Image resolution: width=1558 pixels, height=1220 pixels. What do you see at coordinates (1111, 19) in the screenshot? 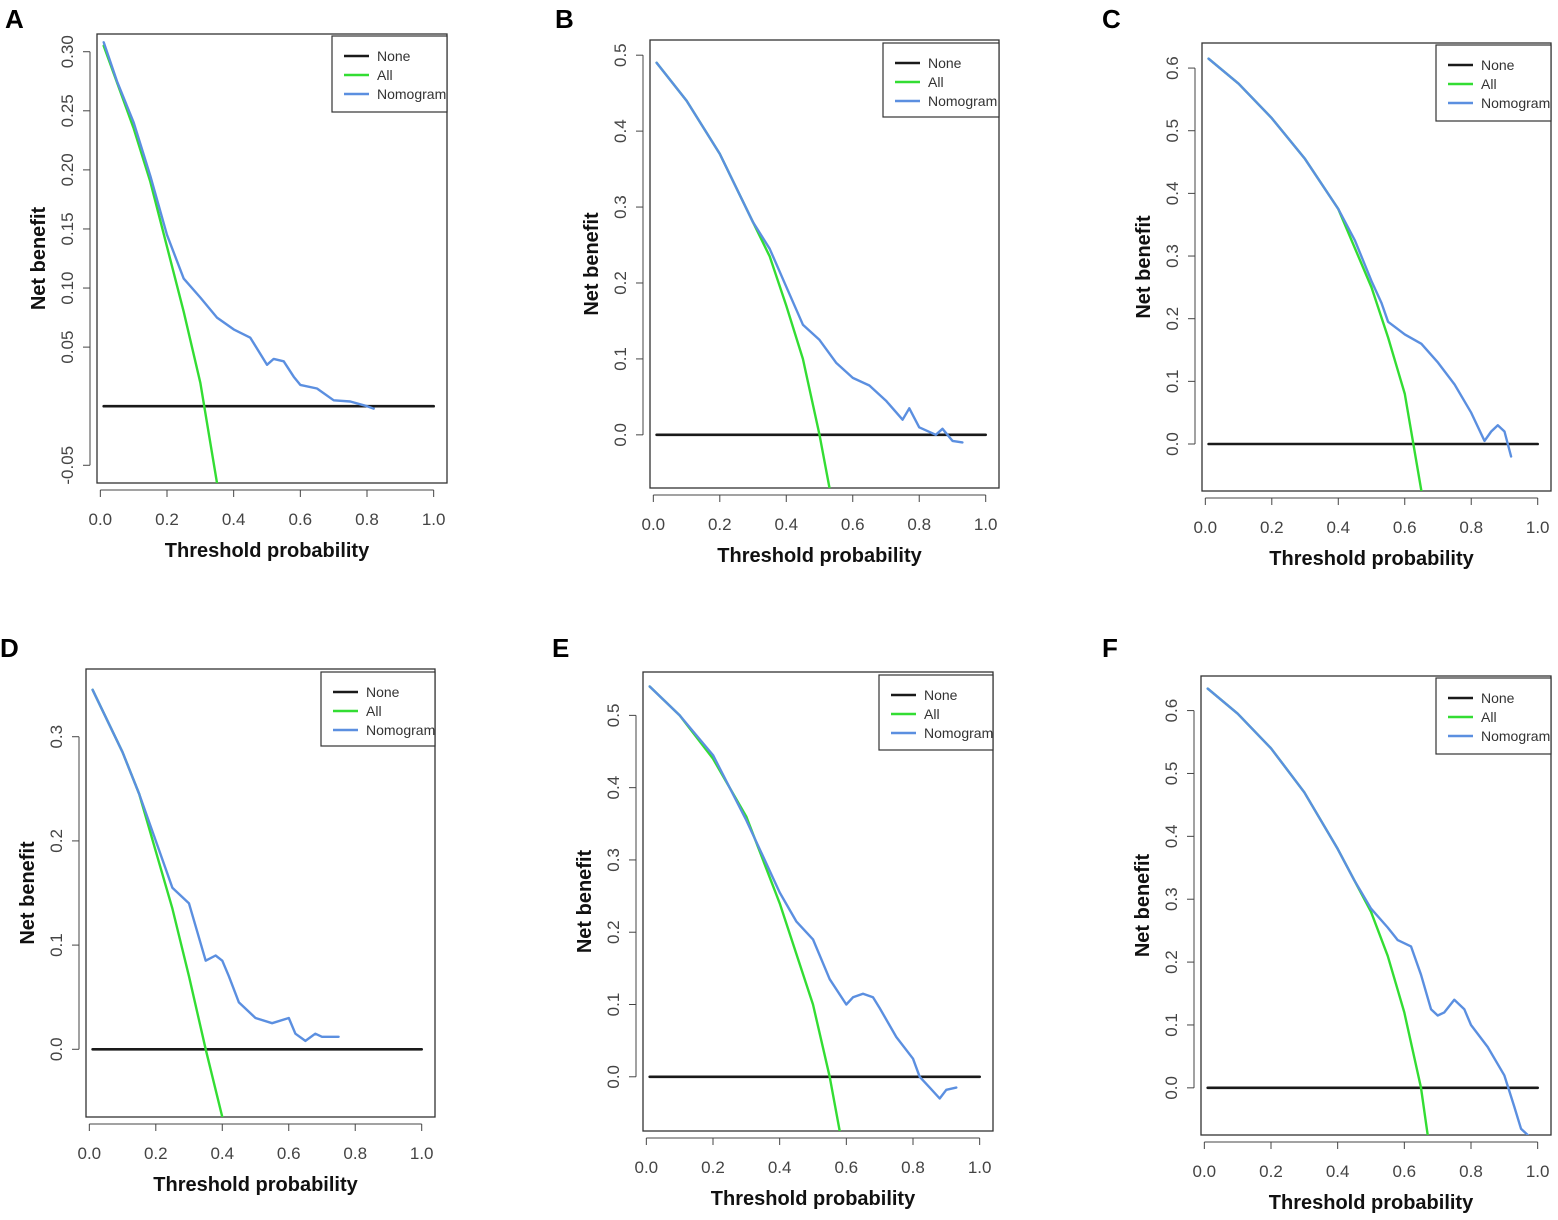
I see `panel-label-c: C` at bounding box center [1111, 19].